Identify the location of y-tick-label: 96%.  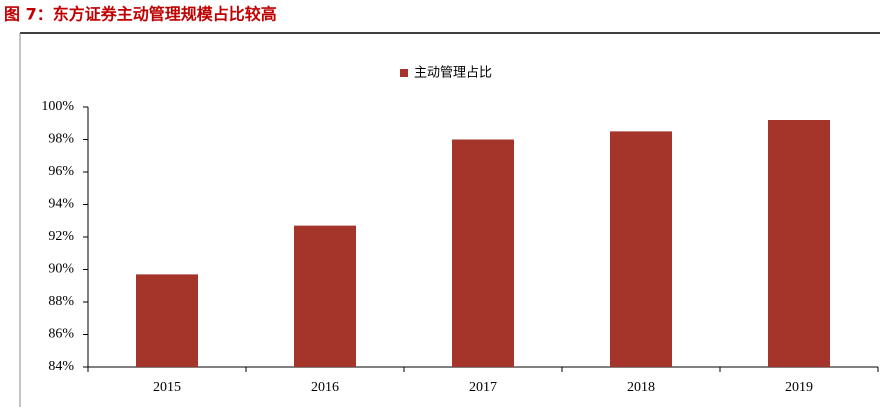
(61, 171).